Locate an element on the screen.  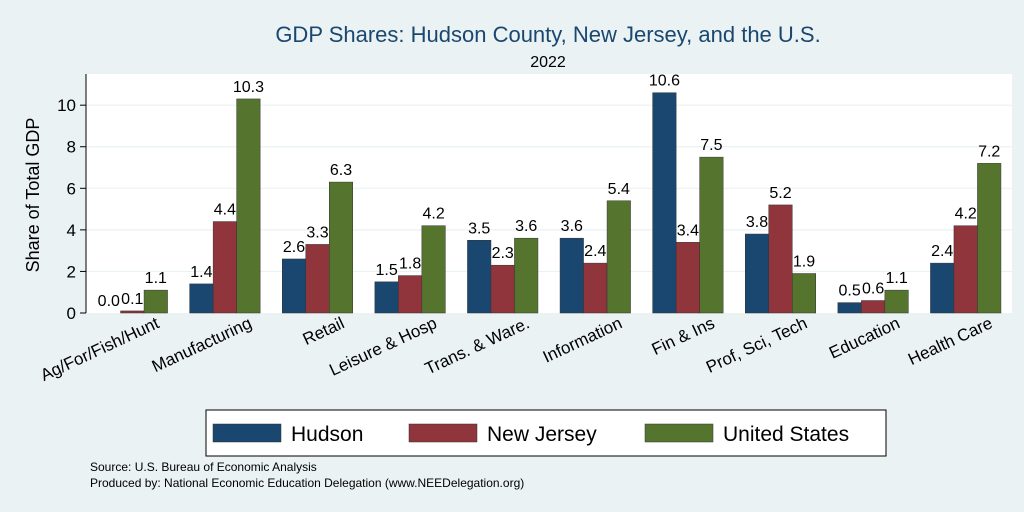
bar-value-label: 2.3 is located at coordinates (503, 253).